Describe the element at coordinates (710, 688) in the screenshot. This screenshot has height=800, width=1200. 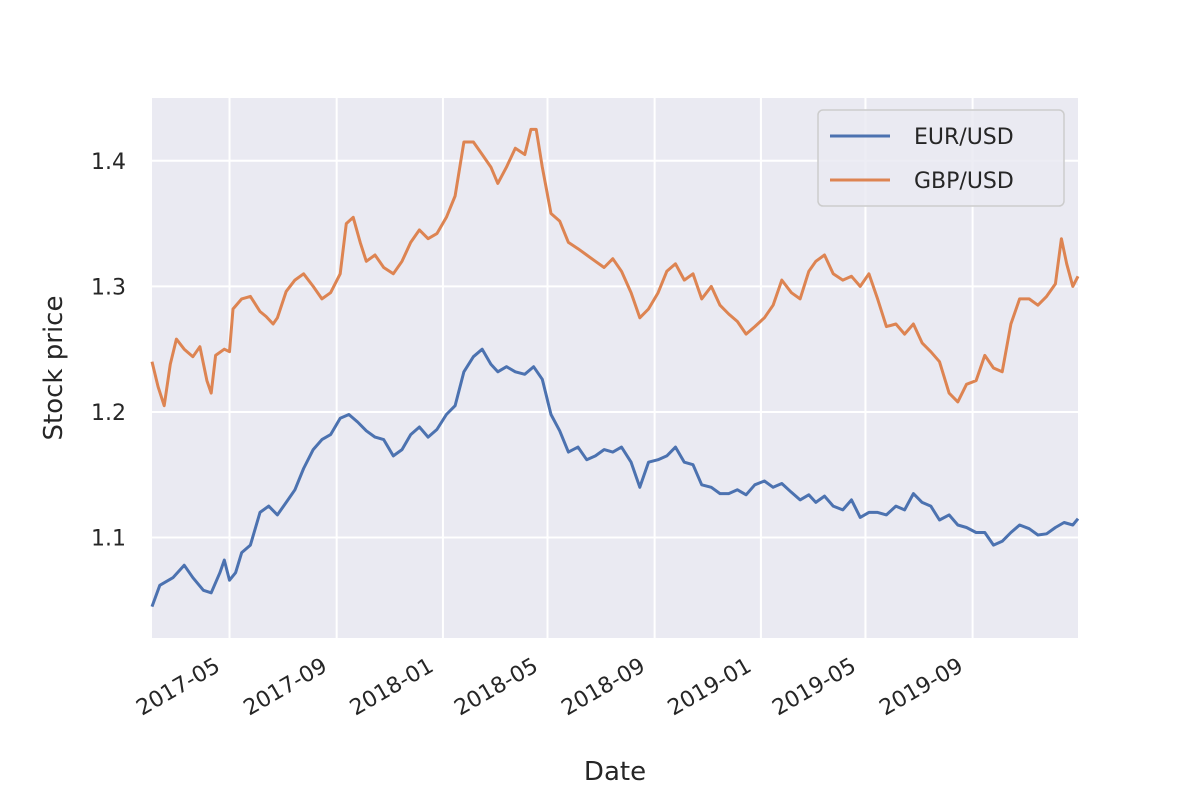
I see `x-tick-label: 2019-01` at that location.